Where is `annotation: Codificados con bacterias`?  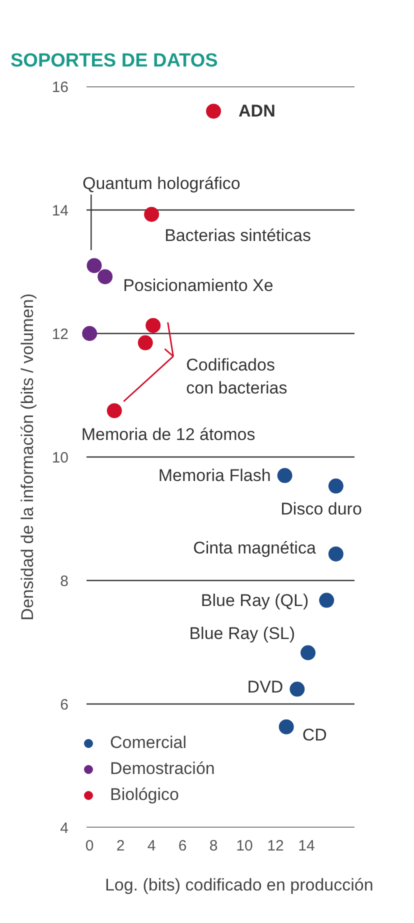 annotation: Codificados con bacterias is located at coordinates (237, 376).